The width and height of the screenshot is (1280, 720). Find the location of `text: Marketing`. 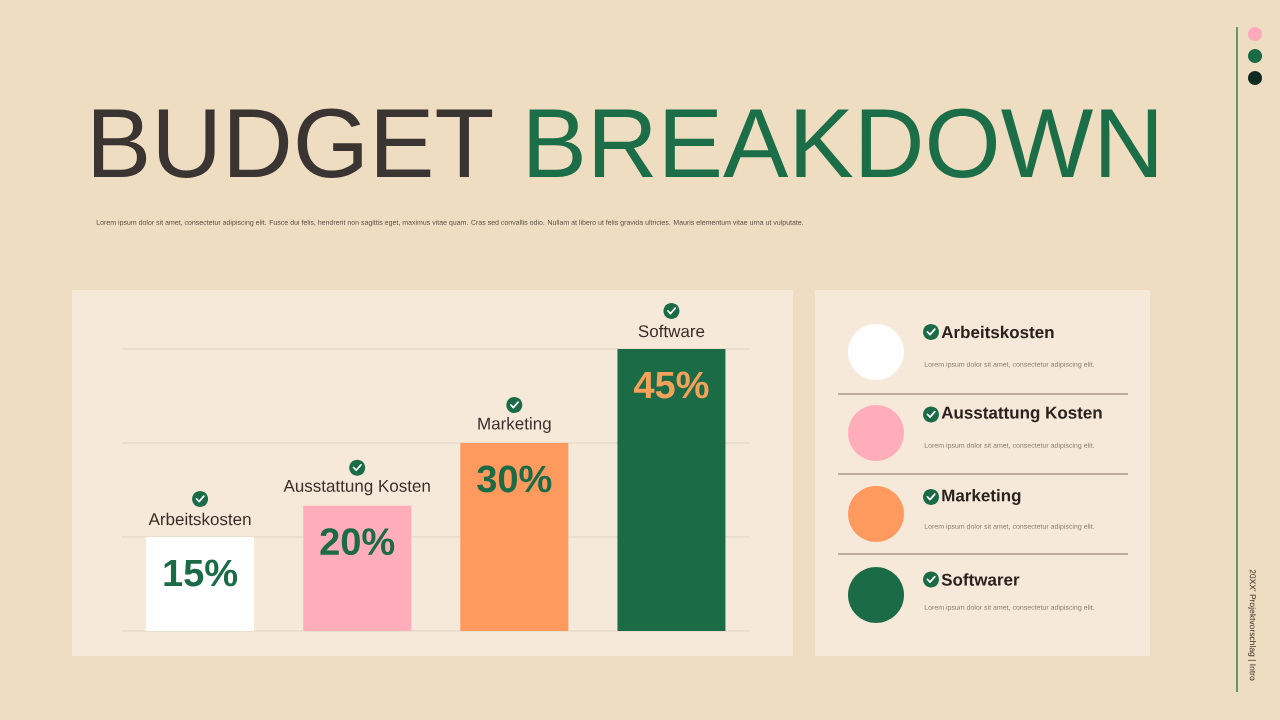

text: Marketing is located at coordinates (981, 497).